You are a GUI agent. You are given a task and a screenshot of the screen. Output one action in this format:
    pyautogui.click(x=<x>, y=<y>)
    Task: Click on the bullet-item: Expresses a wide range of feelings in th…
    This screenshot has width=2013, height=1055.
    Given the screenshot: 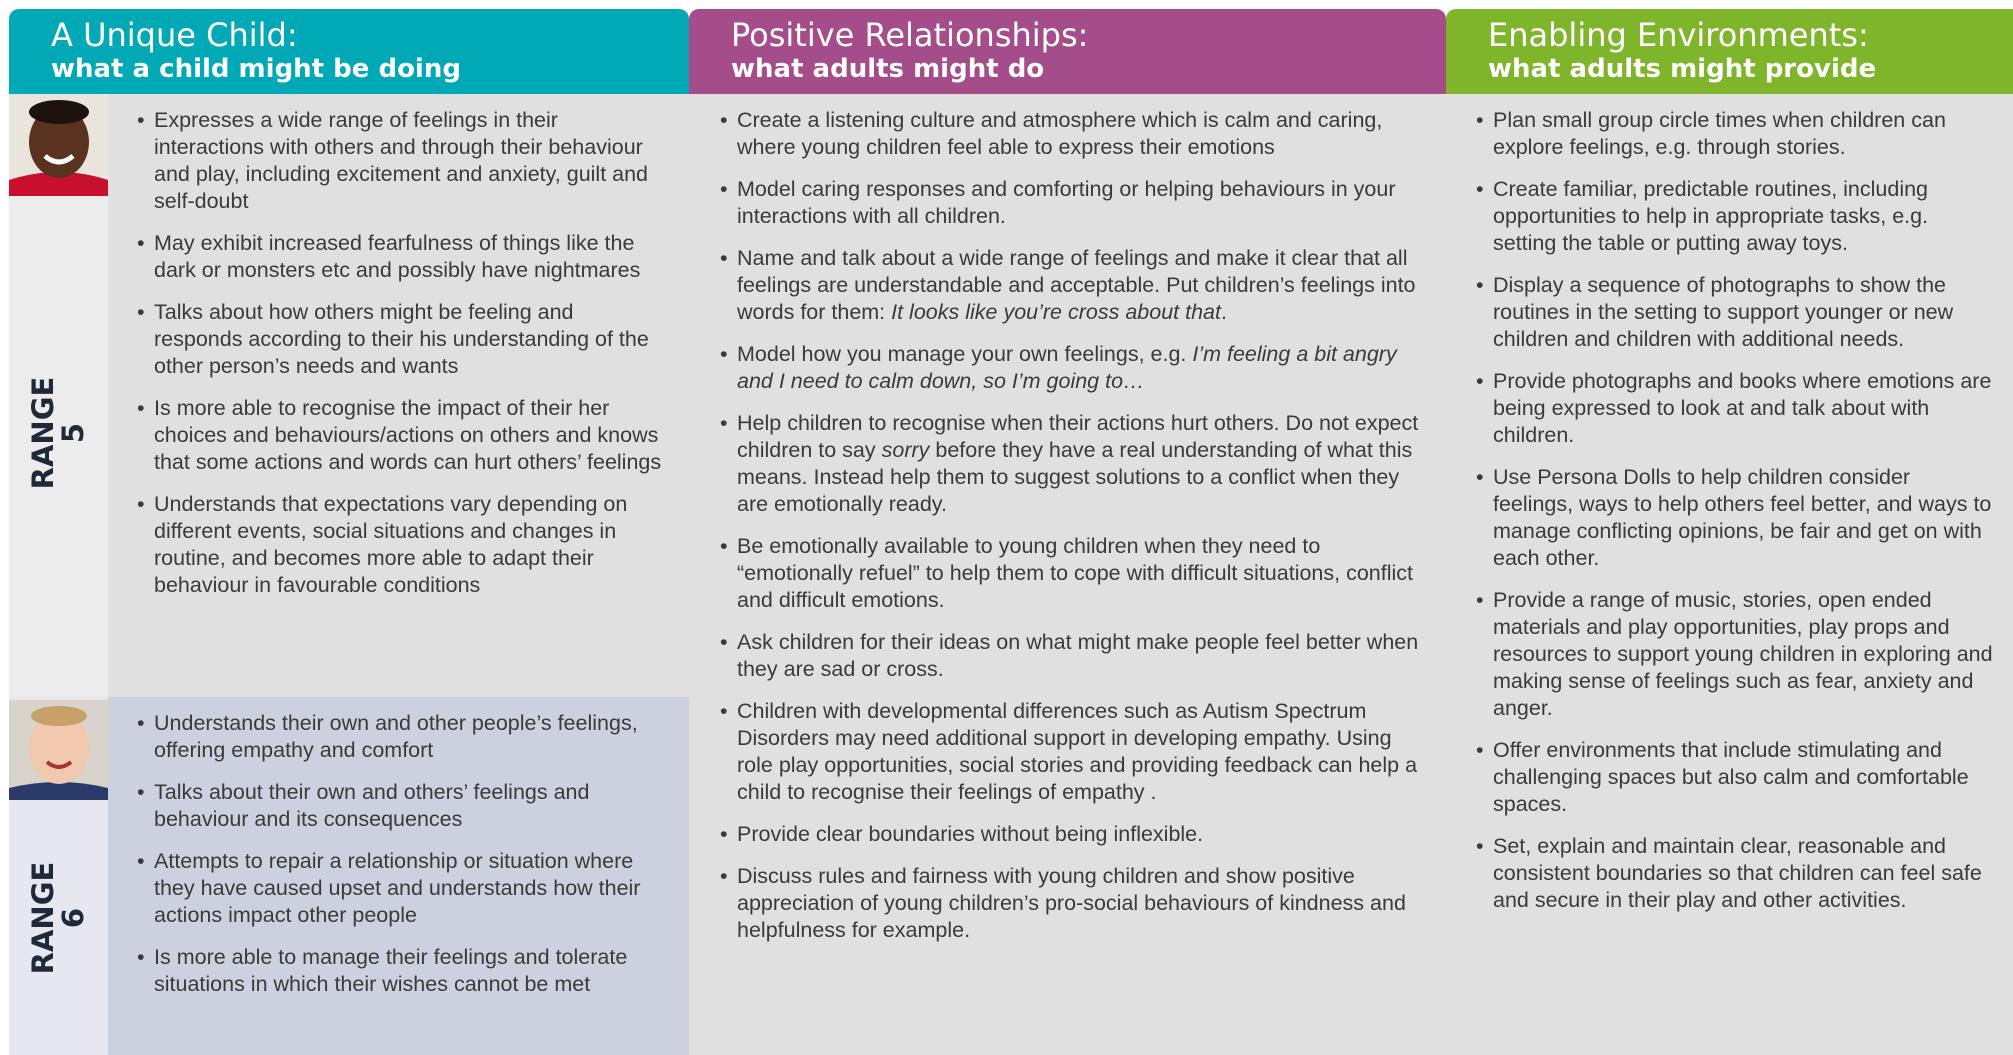 What is the action you would take?
    pyautogui.click(x=402, y=161)
    